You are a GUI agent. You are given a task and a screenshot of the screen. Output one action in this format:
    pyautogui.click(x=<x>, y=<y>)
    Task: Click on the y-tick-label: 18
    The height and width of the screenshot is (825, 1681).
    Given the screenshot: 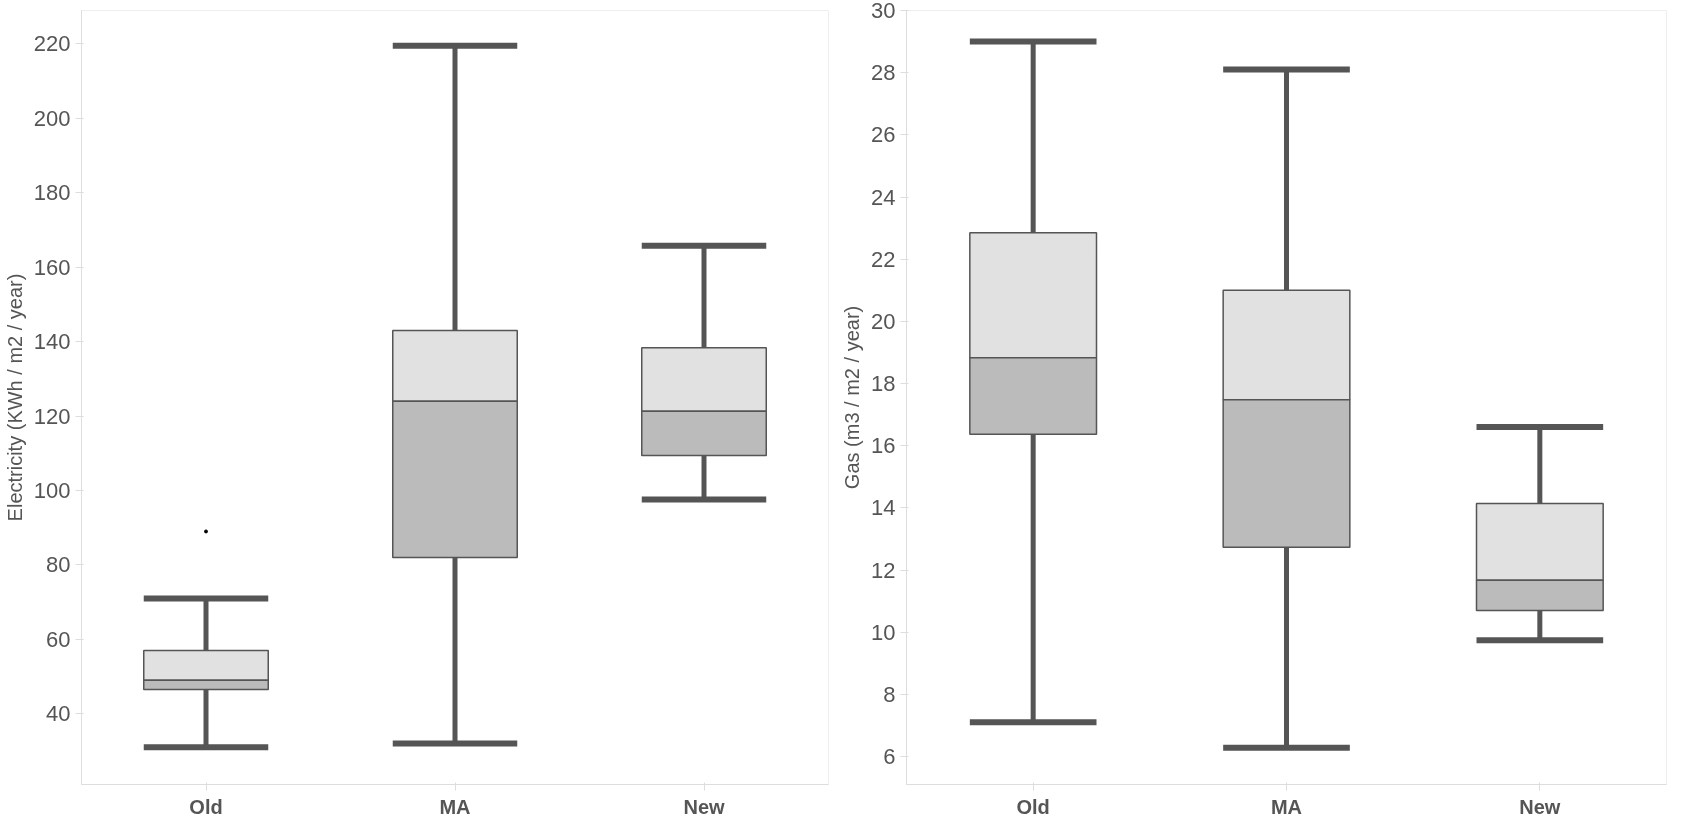 What is the action you would take?
    pyautogui.click(x=883, y=384)
    